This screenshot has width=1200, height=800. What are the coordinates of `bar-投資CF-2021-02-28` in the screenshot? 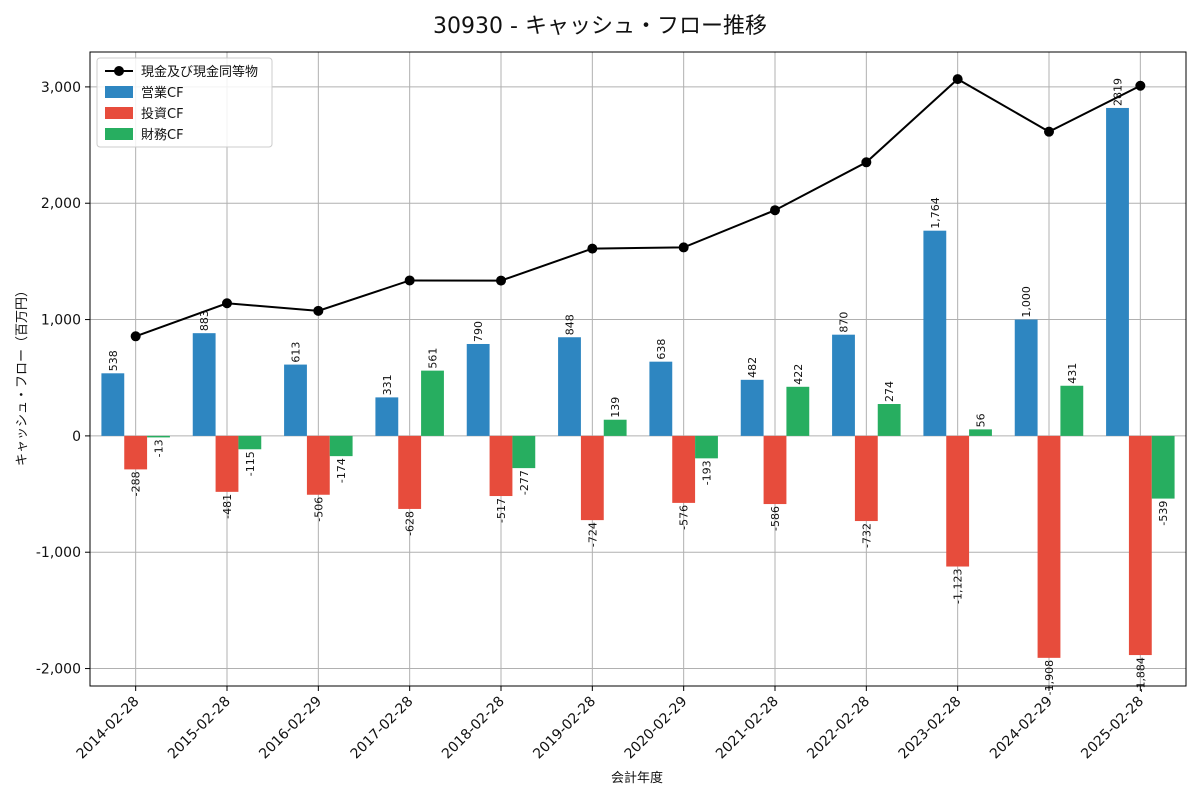 It's located at (775, 470).